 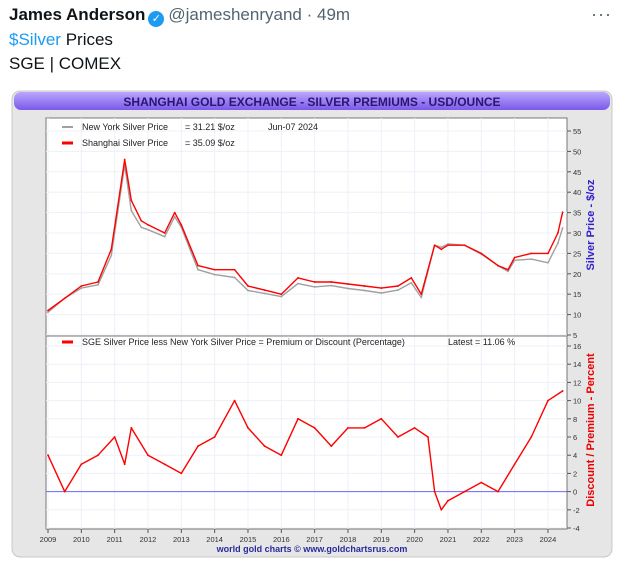 What do you see at coordinates (591, 430) in the screenshot?
I see `lower-y-axis-title: Discount / Premium - Percent` at bounding box center [591, 430].